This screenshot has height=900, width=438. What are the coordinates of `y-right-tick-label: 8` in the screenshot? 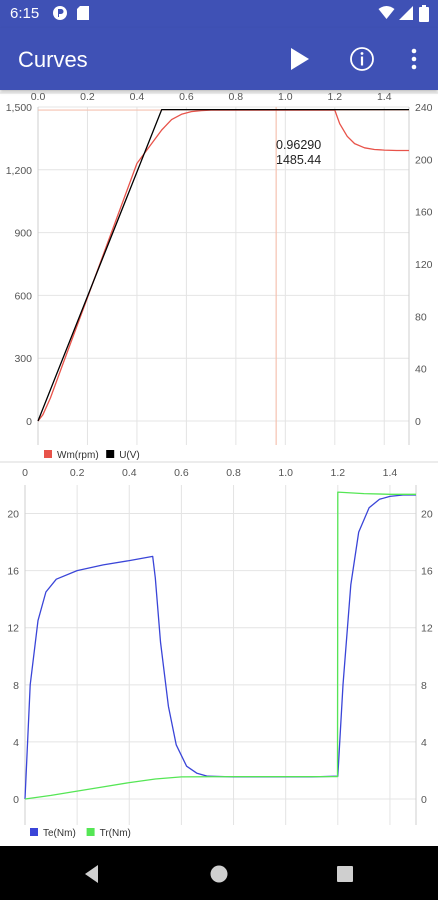 It's located at (424, 686).